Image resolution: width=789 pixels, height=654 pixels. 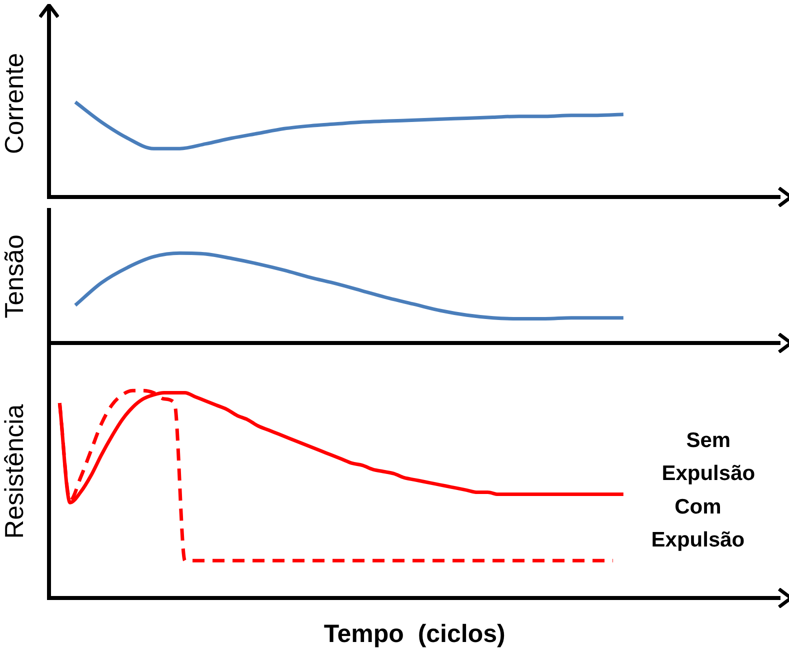 I want to click on series-label: Sem Expulsão, so click(x=709, y=457).